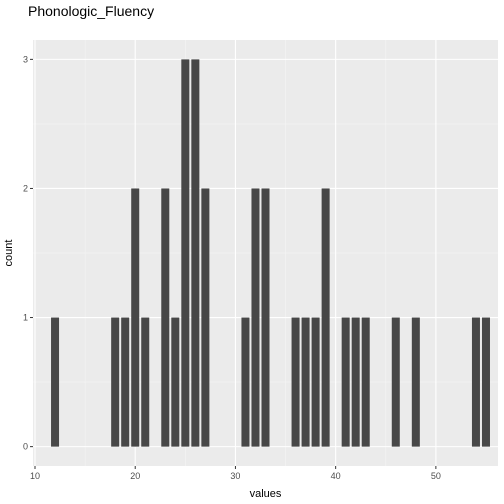 This screenshot has height=504, width=504. I want to click on y-tick-label: 2, so click(25, 188).